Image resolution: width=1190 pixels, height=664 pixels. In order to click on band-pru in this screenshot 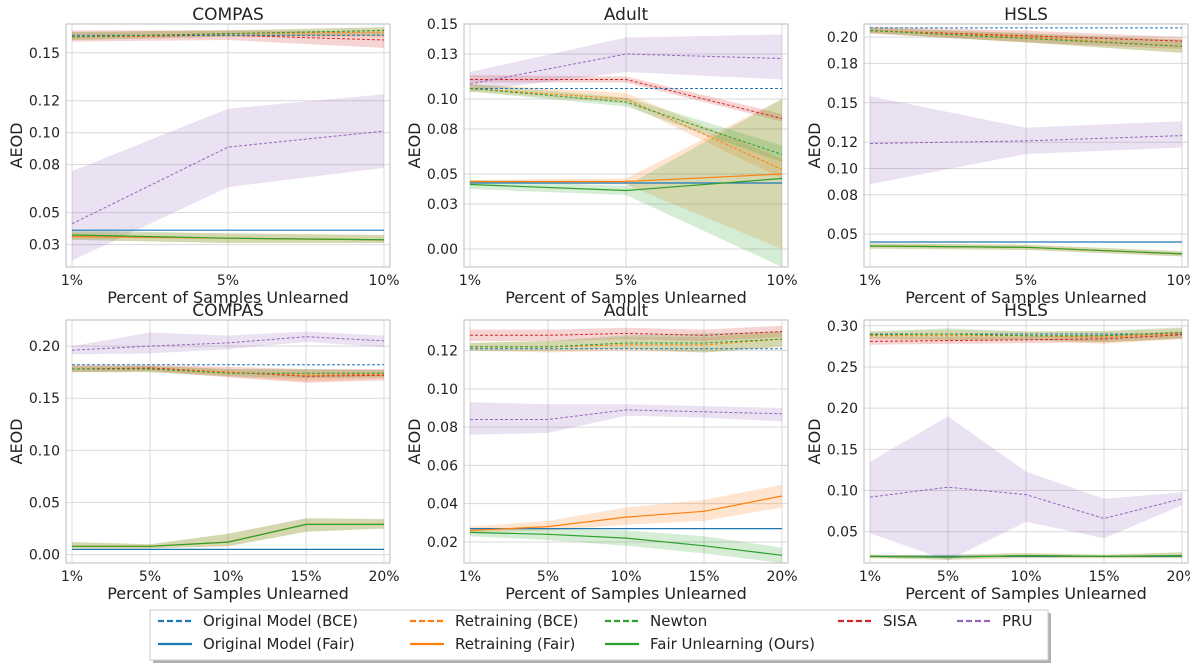, I will do `click(1026, 140)`.